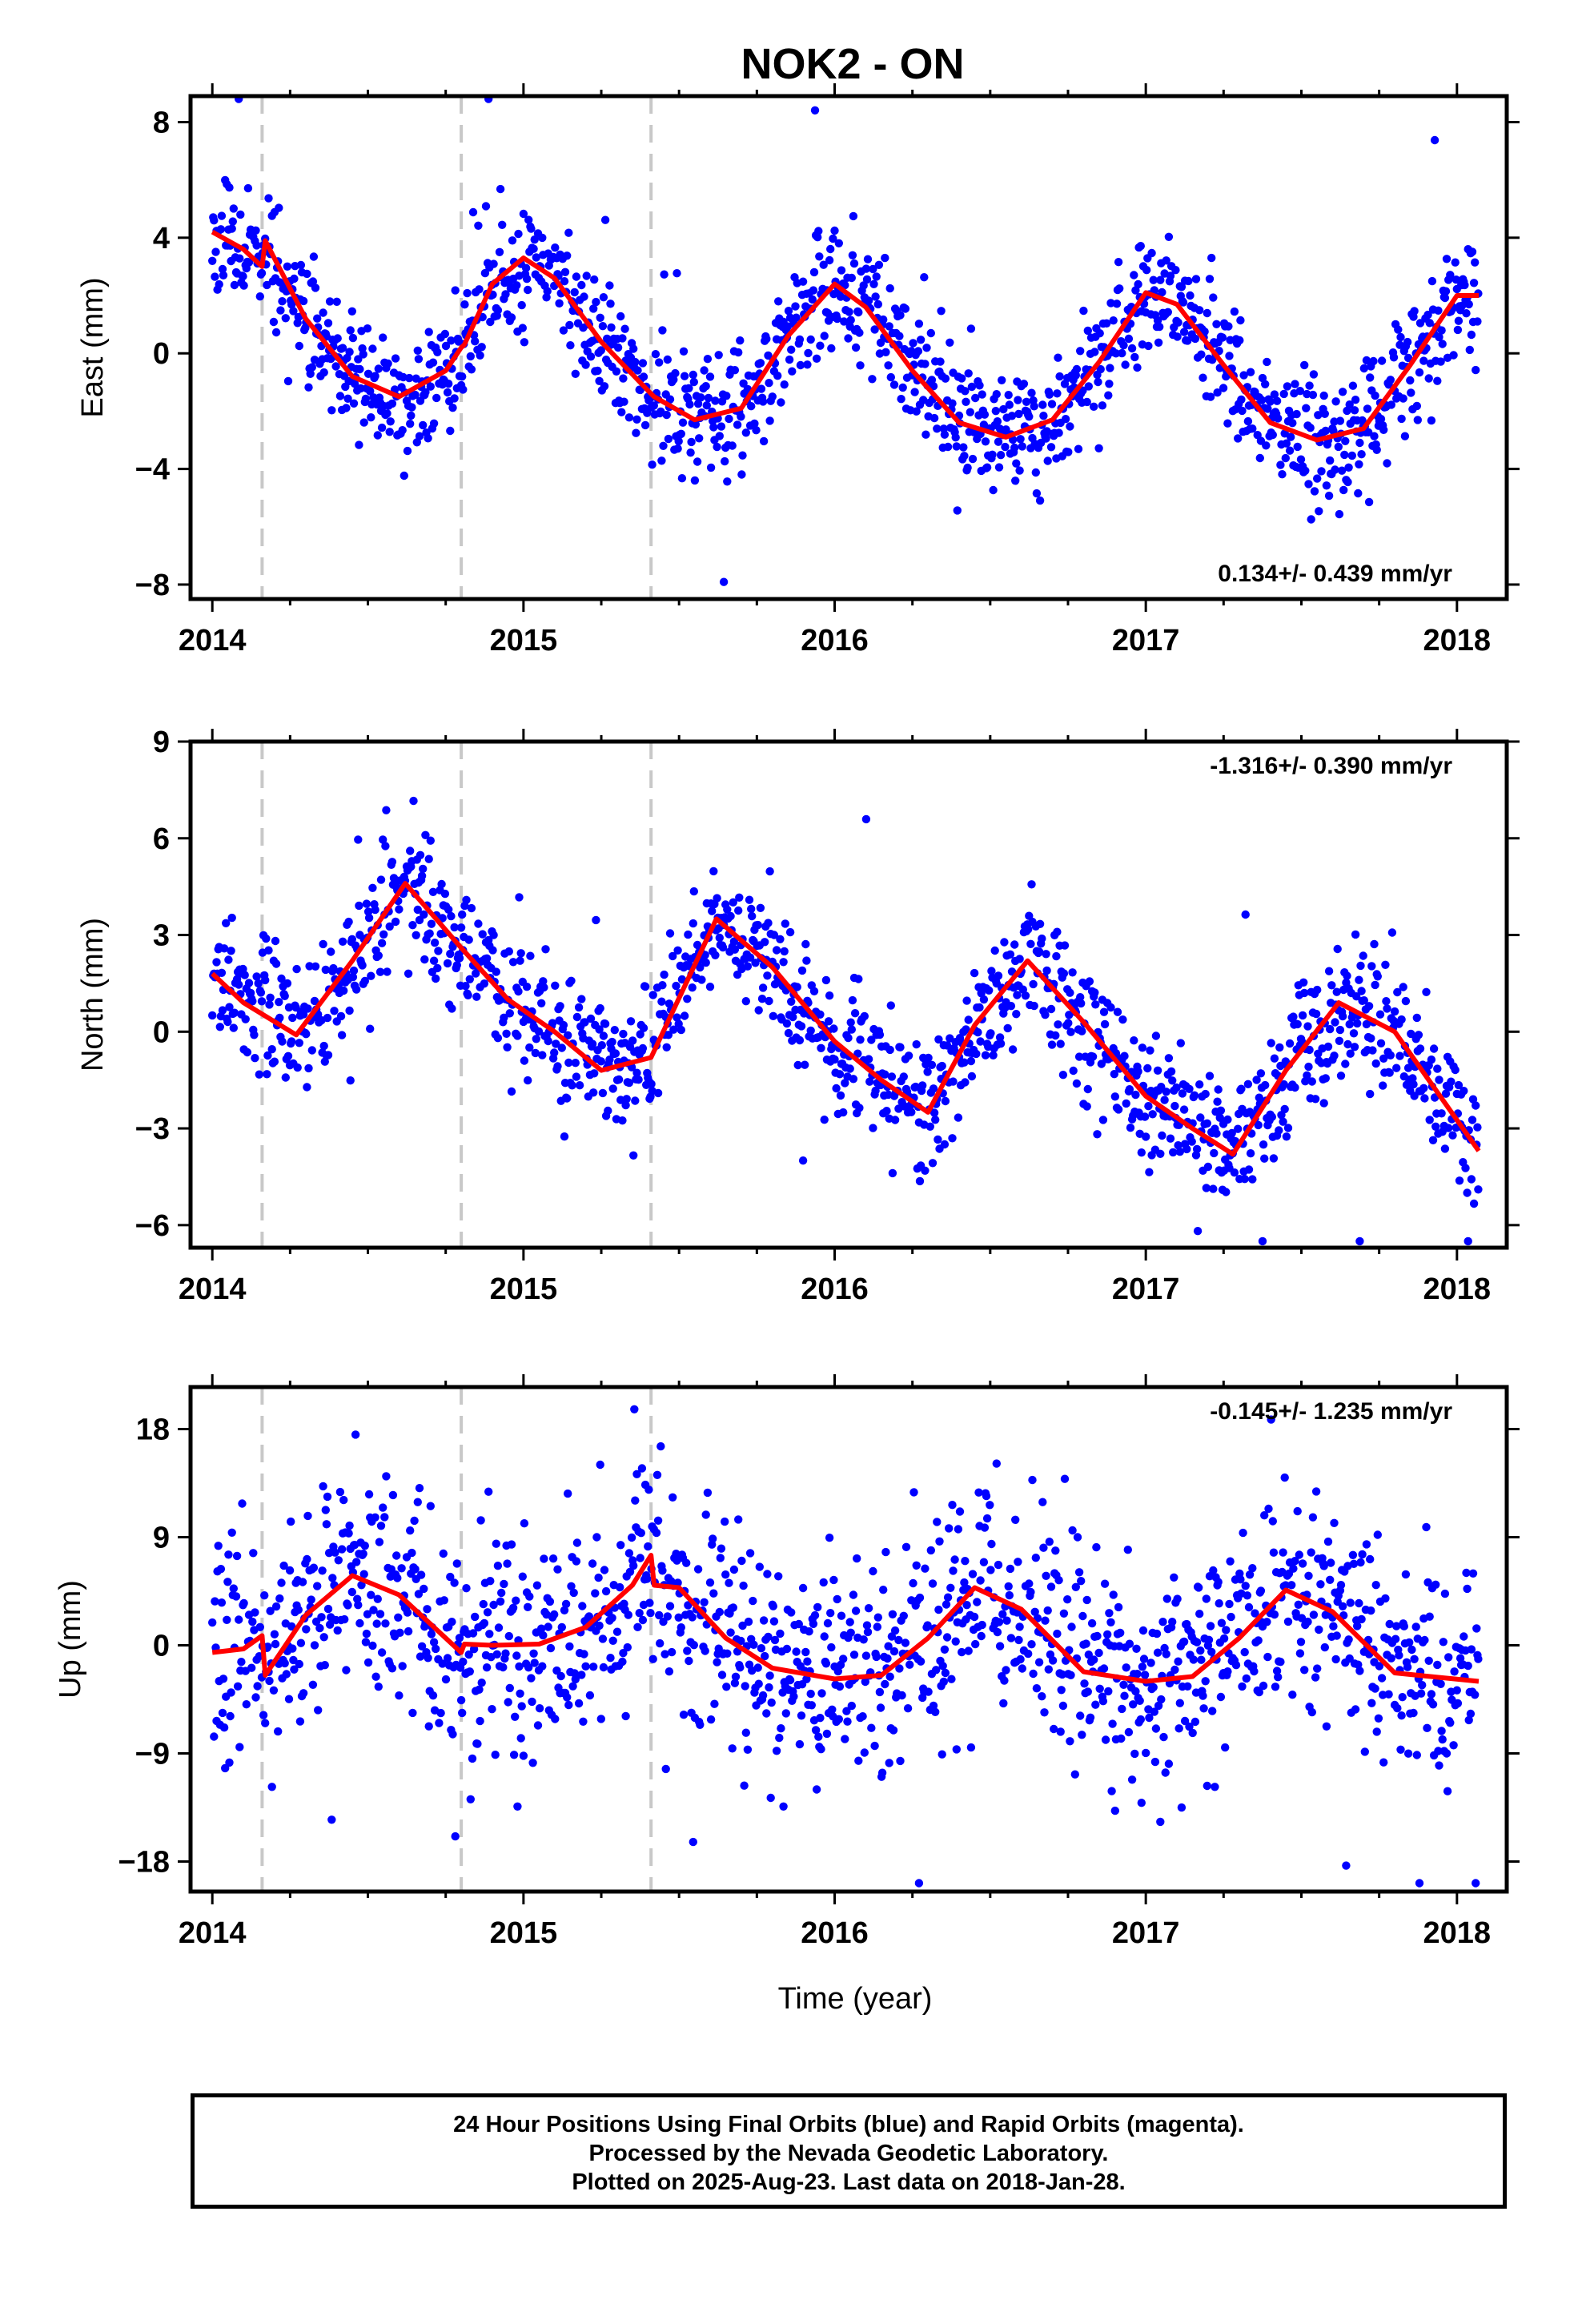 This screenshot has width=1582, height=2324. Describe the element at coordinates (846, 1618) in the screenshot. I see `model-fit-line` at that location.